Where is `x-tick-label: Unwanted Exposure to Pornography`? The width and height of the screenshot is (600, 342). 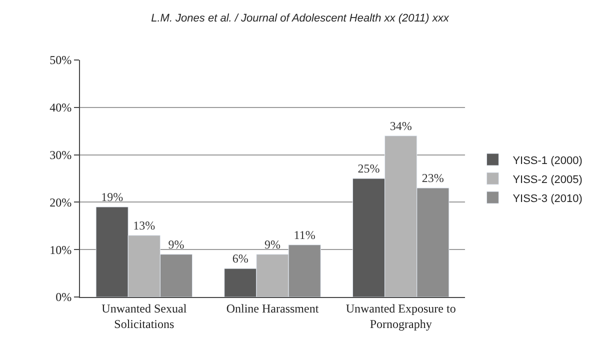 x-tick-label: Unwanted Exposure to Pornography is located at coordinates (401, 316).